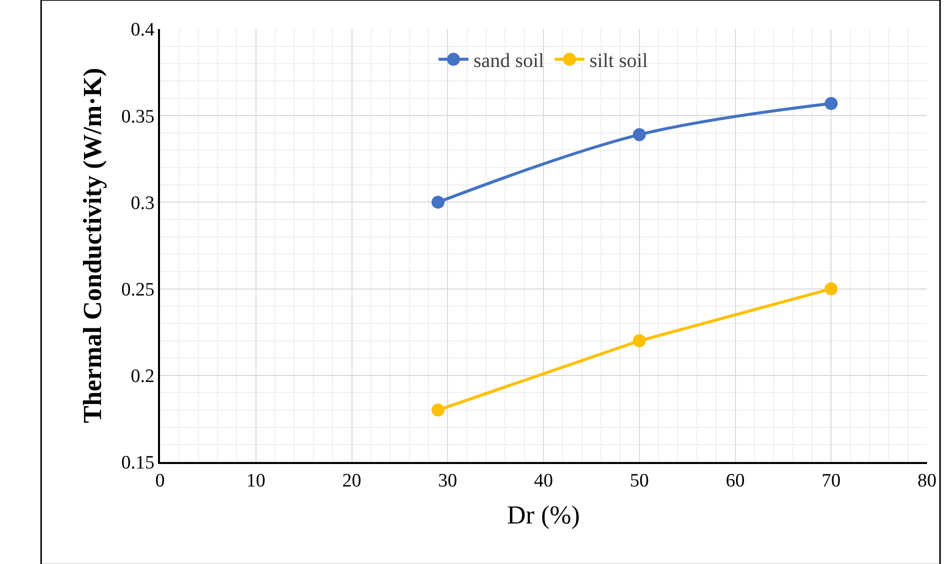 Image resolution: width=949 pixels, height=564 pixels. Describe the element at coordinates (137, 117) in the screenshot. I see `y-tick-label: 0.35` at that location.